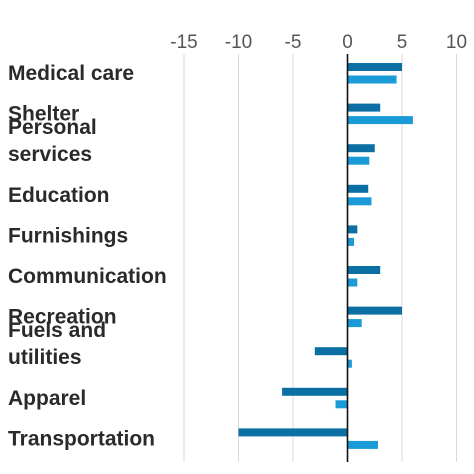  Describe the element at coordinates (87, 276) in the screenshot. I see `category-label: Communication` at that location.